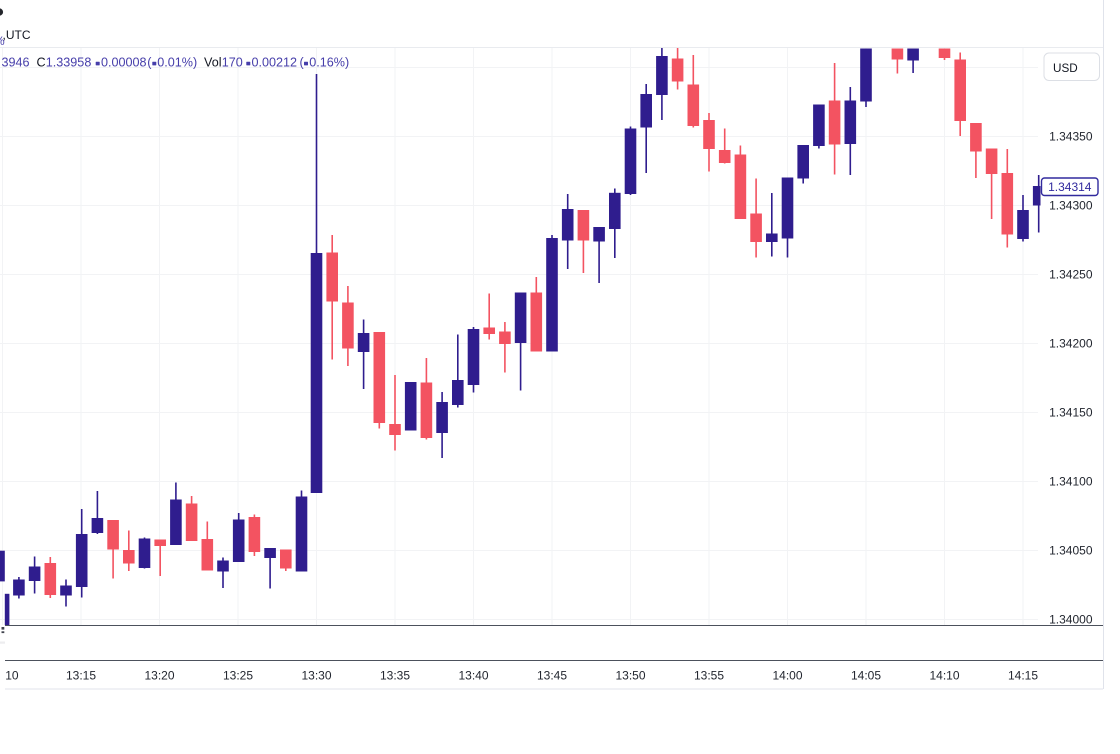 The height and width of the screenshot is (754, 1120). I want to click on svg-text: 13:50, so click(630, 675).